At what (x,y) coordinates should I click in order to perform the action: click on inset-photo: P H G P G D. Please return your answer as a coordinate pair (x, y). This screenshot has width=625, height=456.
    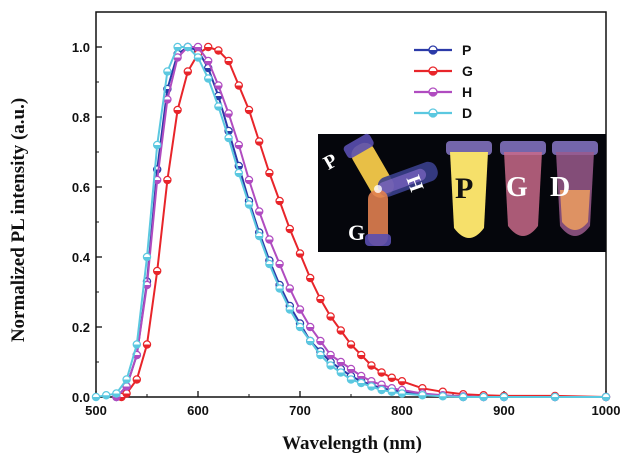
    Looking at the image, I should click on (462, 192).